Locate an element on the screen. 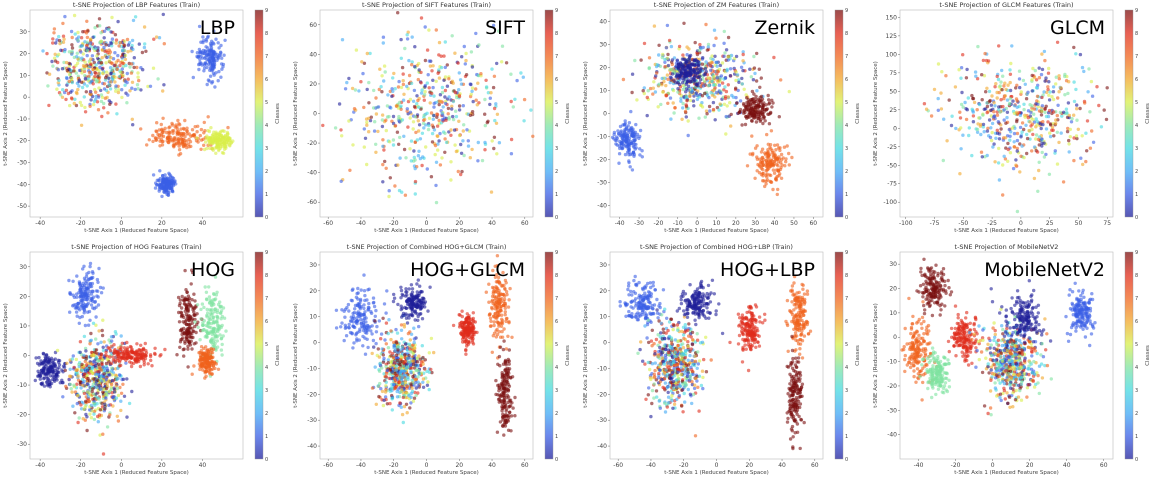 The image size is (1160, 484). y-tick-label: 20 is located at coordinates (313, 84).